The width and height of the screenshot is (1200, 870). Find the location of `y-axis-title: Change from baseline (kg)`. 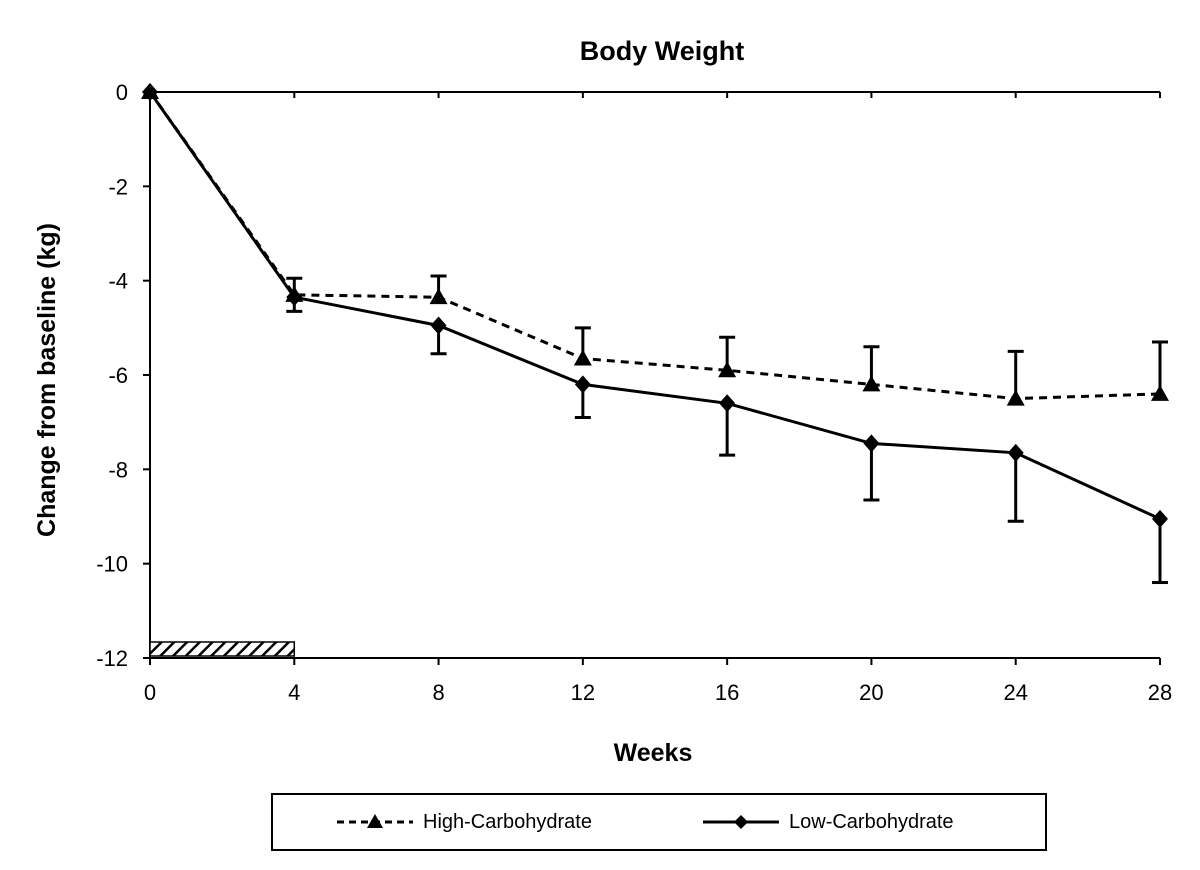

y-axis-title: Change from baseline (kg) is located at coordinates (47, 380).